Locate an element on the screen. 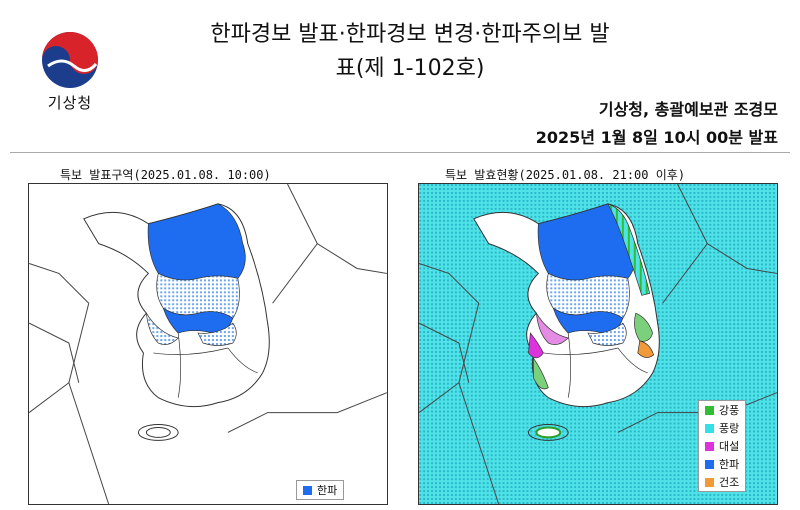 The image size is (800, 510). issuer: 기상청, 총괄예보관 조경모 is located at coordinates (688, 109).